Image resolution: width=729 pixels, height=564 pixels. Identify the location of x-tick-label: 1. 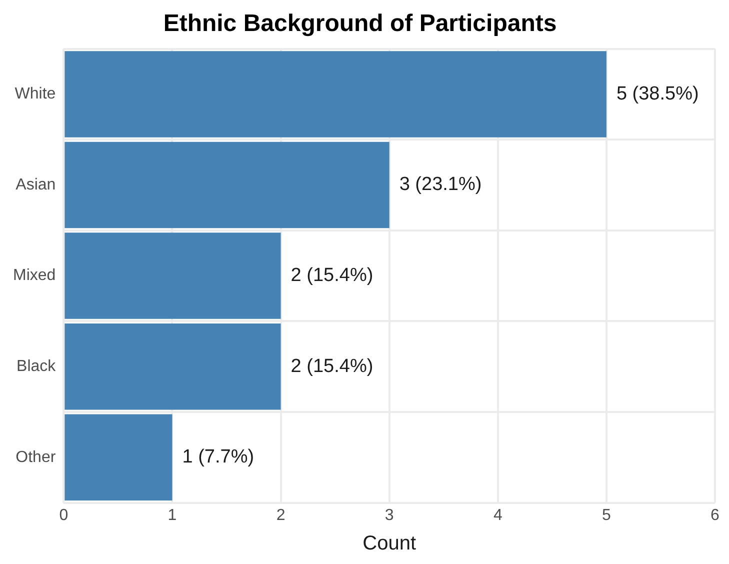
(172, 515).